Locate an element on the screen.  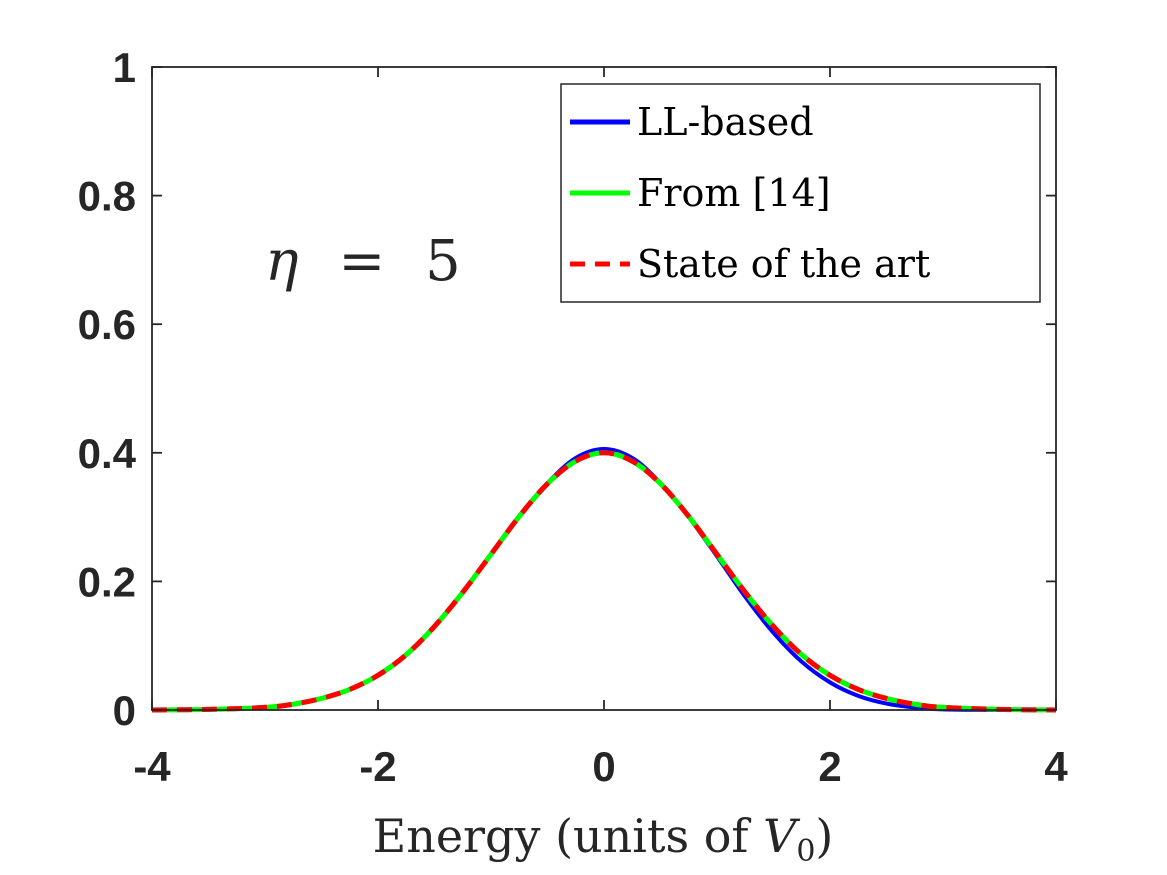
y-tick-label: 0 is located at coordinates (124, 710).